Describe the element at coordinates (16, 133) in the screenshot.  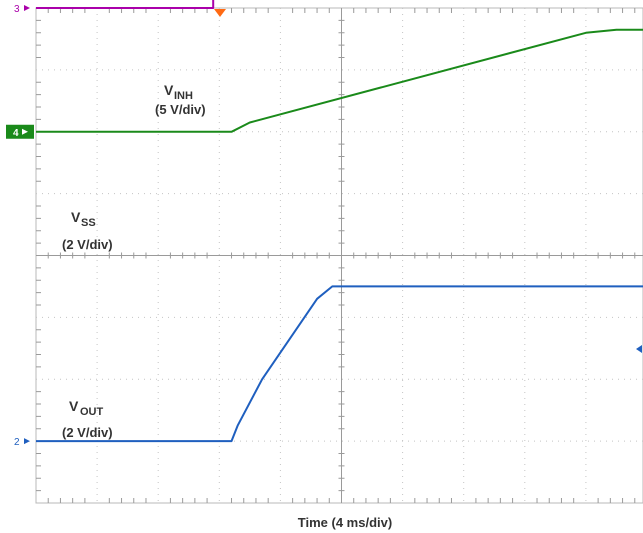
I see `channel-number: 4` at that location.